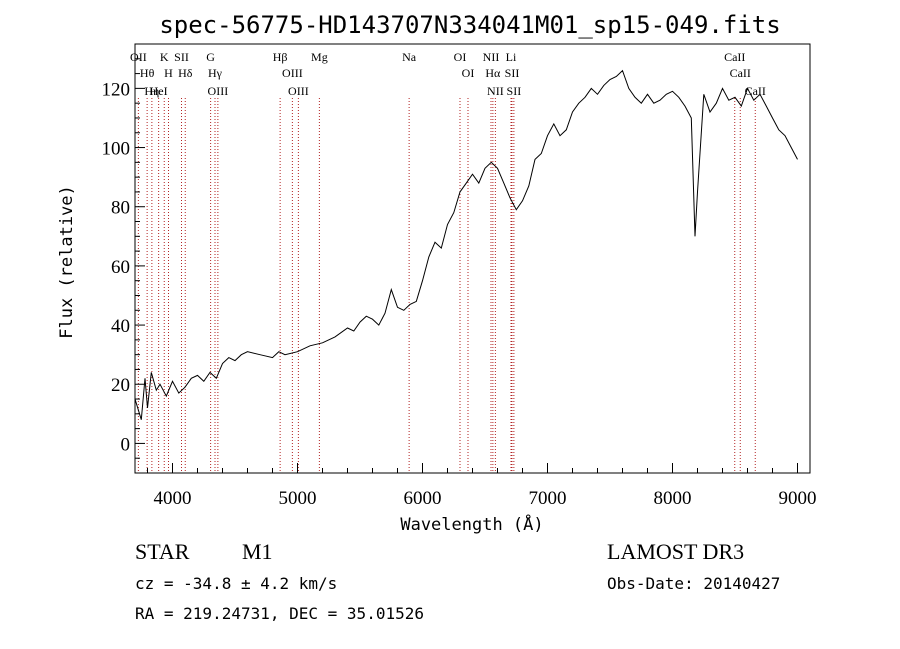 The height and width of the screenshot is (649, 900). I want to click on x-tick-label: 9000, so click(798, 498).